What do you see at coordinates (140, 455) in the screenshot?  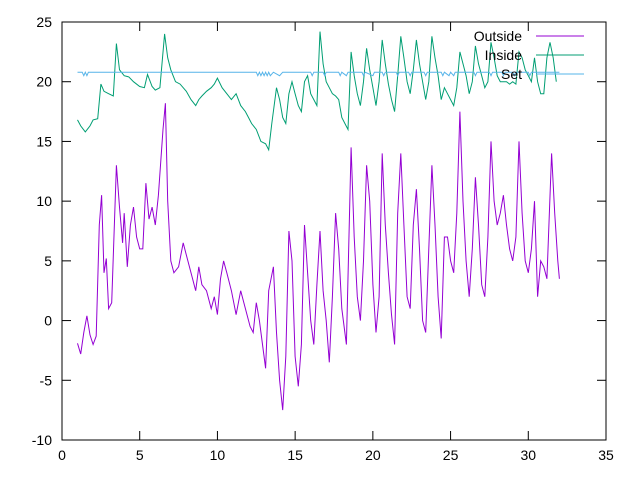 I see `x-tick-label: 5` at bounding box center [140, 455].